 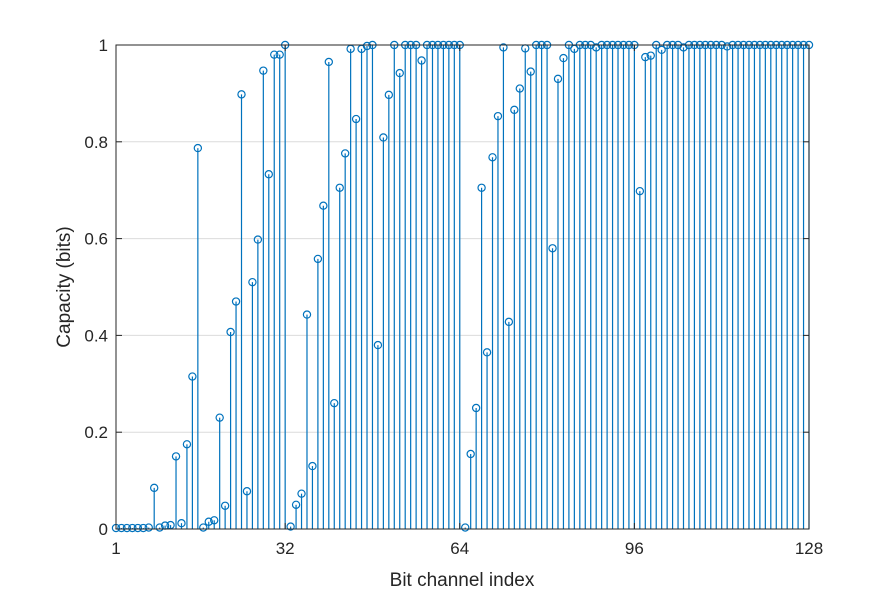 What do you see at coordinates (96, 432) in the screenshot?
I see `y-tick-label: 0.2` at bounding box center [96, 432].